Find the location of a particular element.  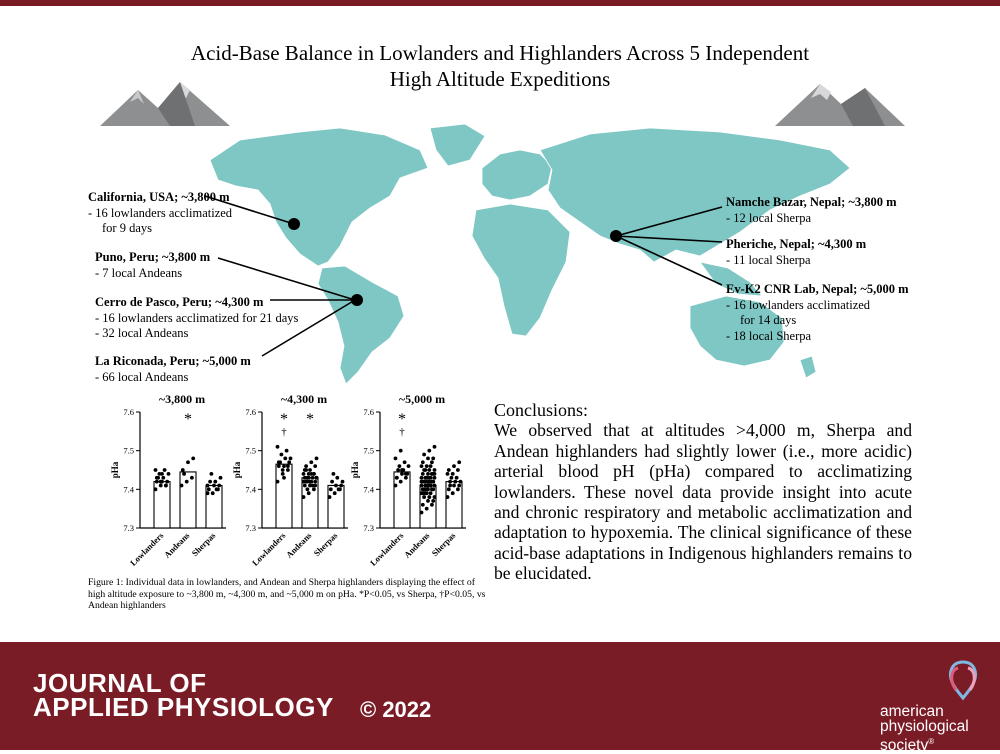

journal-name: JOURNAL OF APPLIED PHYSIOLOGY is located at coordinates (183, 695).